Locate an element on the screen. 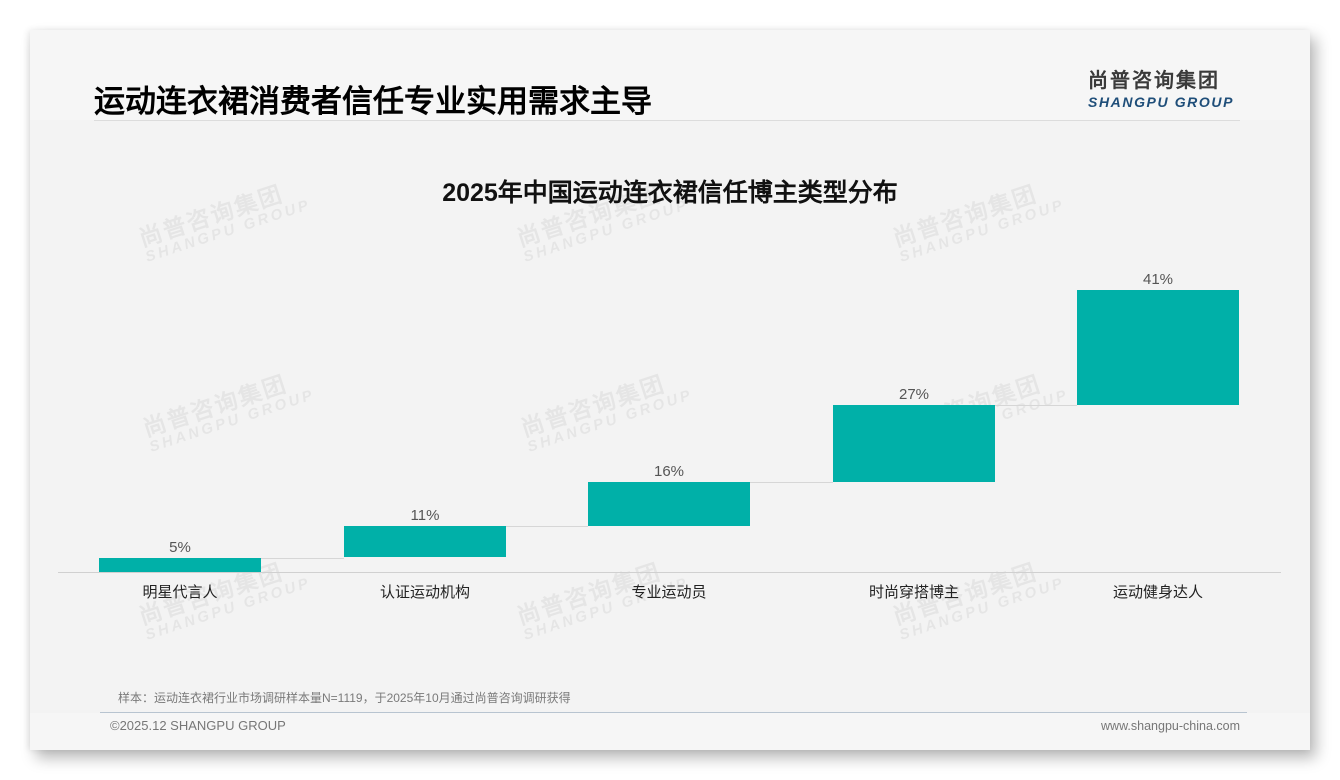 This screenshot has height=780, width=1340. footer-divider is located at coordinates (673, 712).